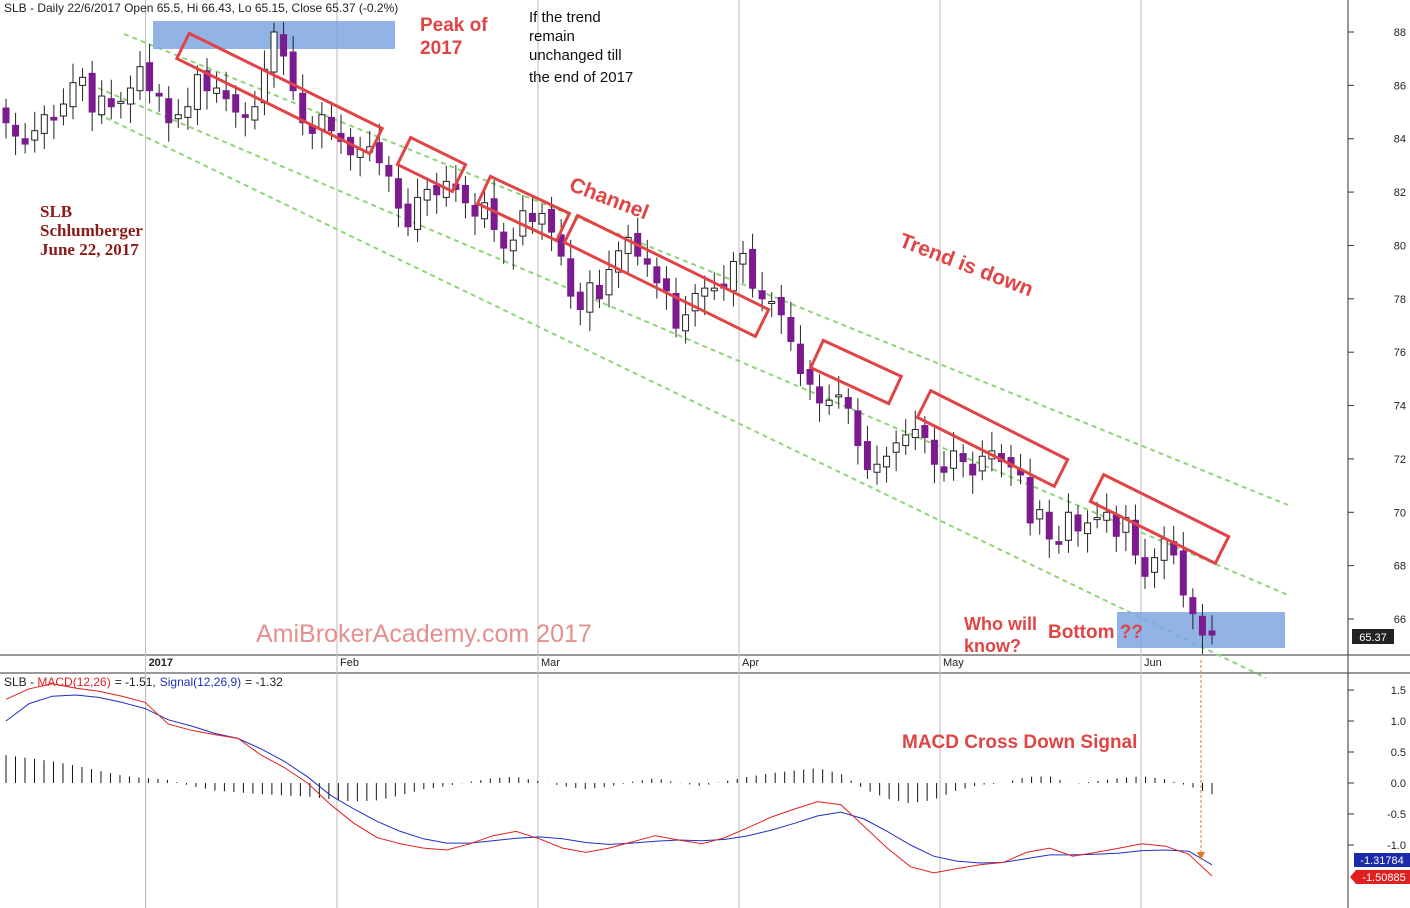  Describe the element at coordinates (750, 663) in the screenshot. I see `month-label: Apr` at that location.